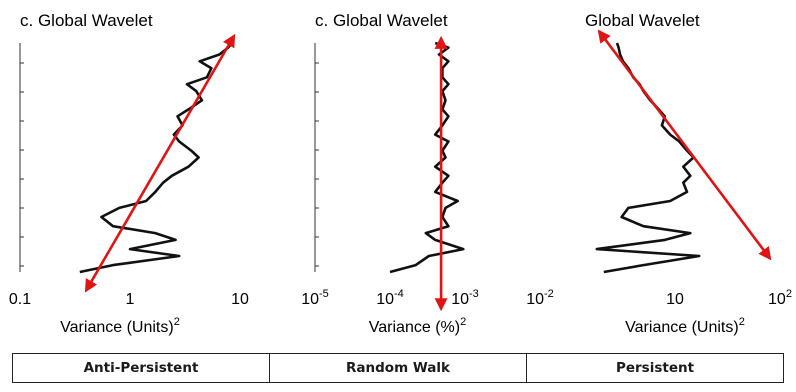 Image resolution: width=796 pixels, height=392 pixels. What do you see at coordinates (549, 294) in the screenshot?
I see `x-tick-exponent: -2` at bounding box center [549, 294].